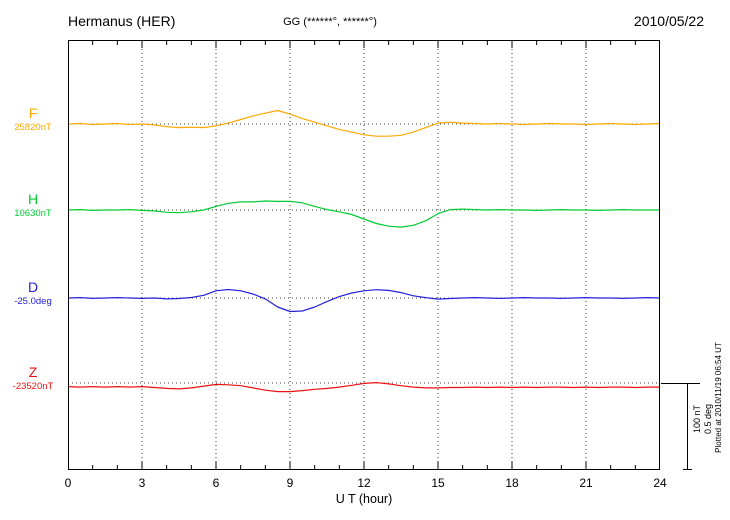 The width and height of the screenshot is (730, 520). Describe the element at coordinates (438, 483) in the screenshot. I see `x-tick-label: 15` at that location.